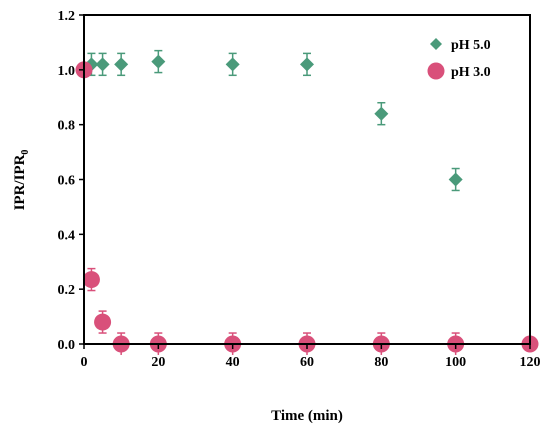 This screenshot has height=434, width=550. I want to click on y-axis-title-subscript: 0, so click(25, 152).